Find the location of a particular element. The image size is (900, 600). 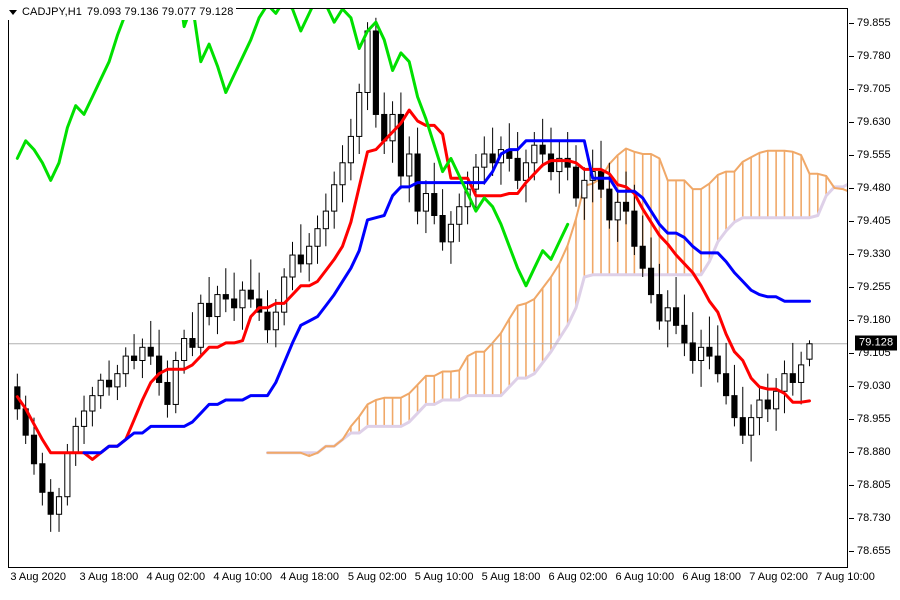

price-axis-label: 79.480 is located at coordinates (874, 188).